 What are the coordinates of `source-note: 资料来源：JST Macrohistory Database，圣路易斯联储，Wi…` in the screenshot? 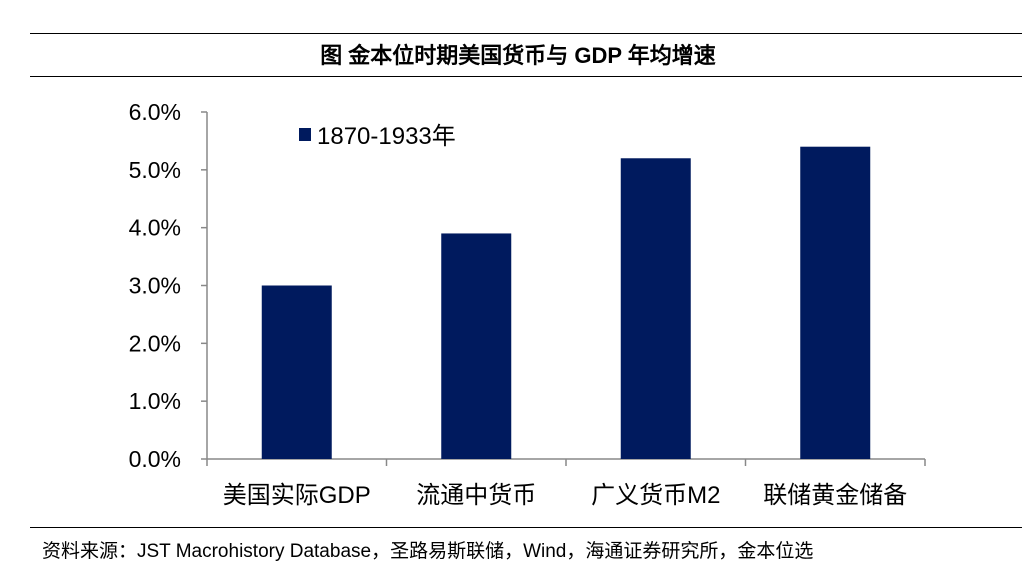 It's located at (428, 551).